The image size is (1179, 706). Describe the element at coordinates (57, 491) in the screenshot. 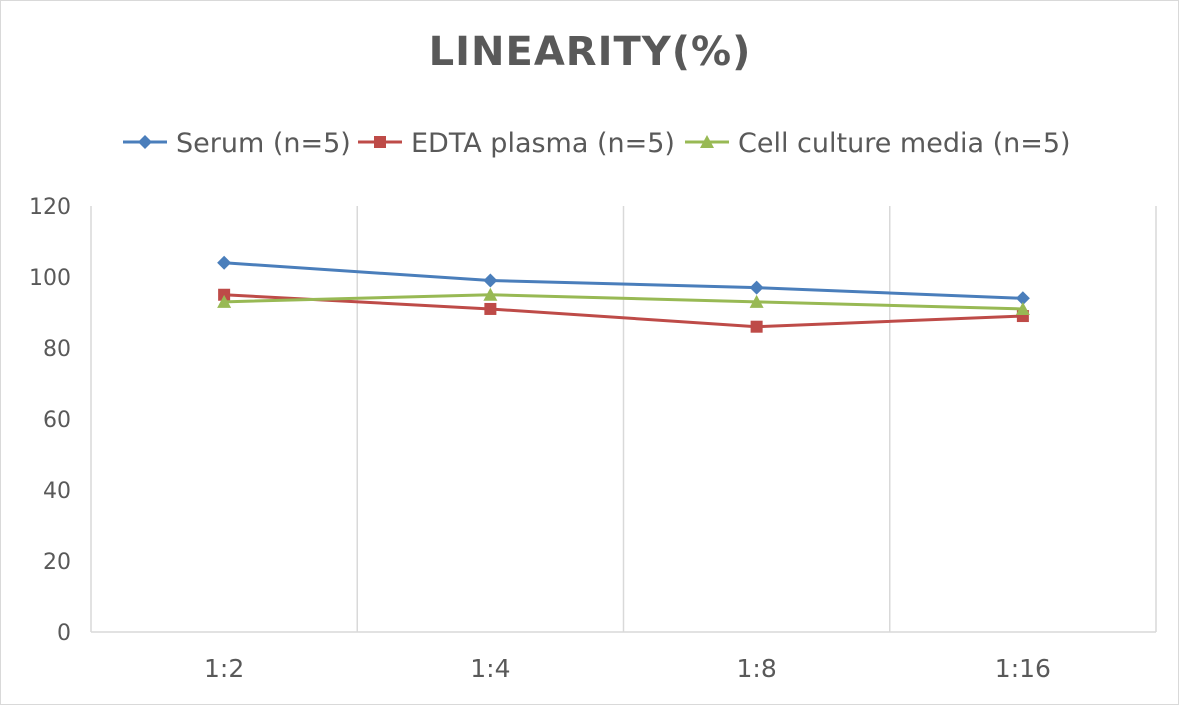

I see `y-tick-label: 40` at that location.